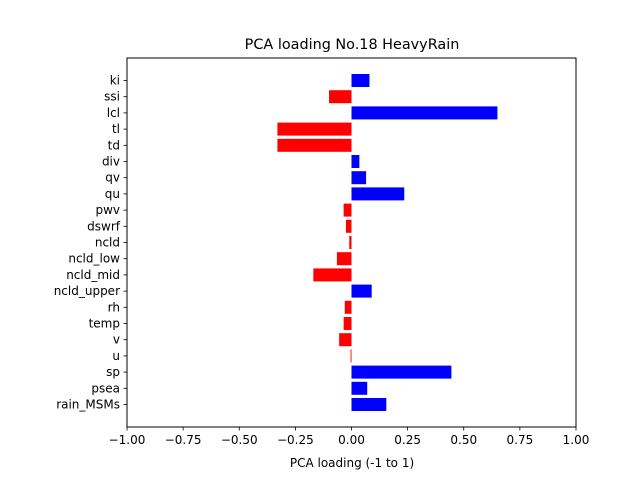 This screenshot has width=640, height=480. What do you see at coordinates (116, 356) in the screenshot?
I see `y-tick-label: u` at bounding box center [116, 356].